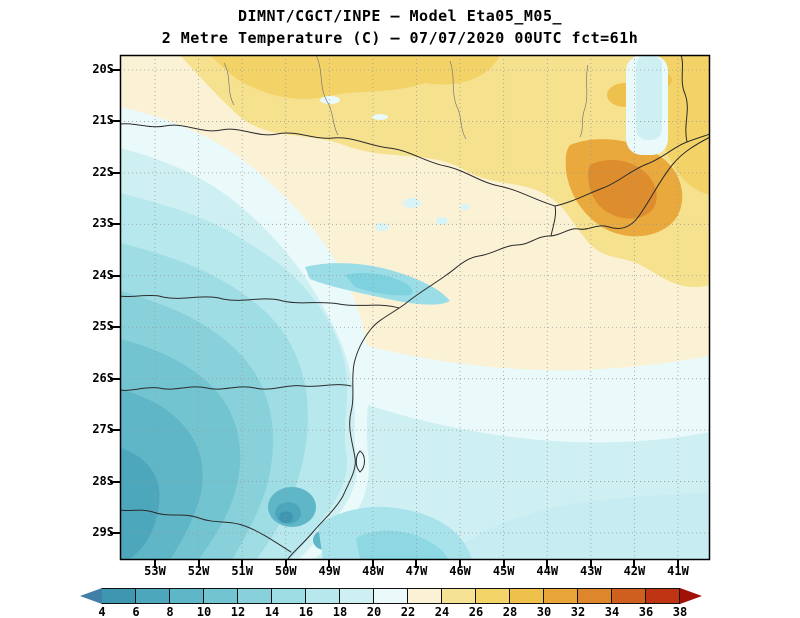 The width and height of the screenshot is (800, 618). What do you see at coordinates (103, 326) in the screenshot?
I see `lat-label: 25S` at bounding box center [103, 326].